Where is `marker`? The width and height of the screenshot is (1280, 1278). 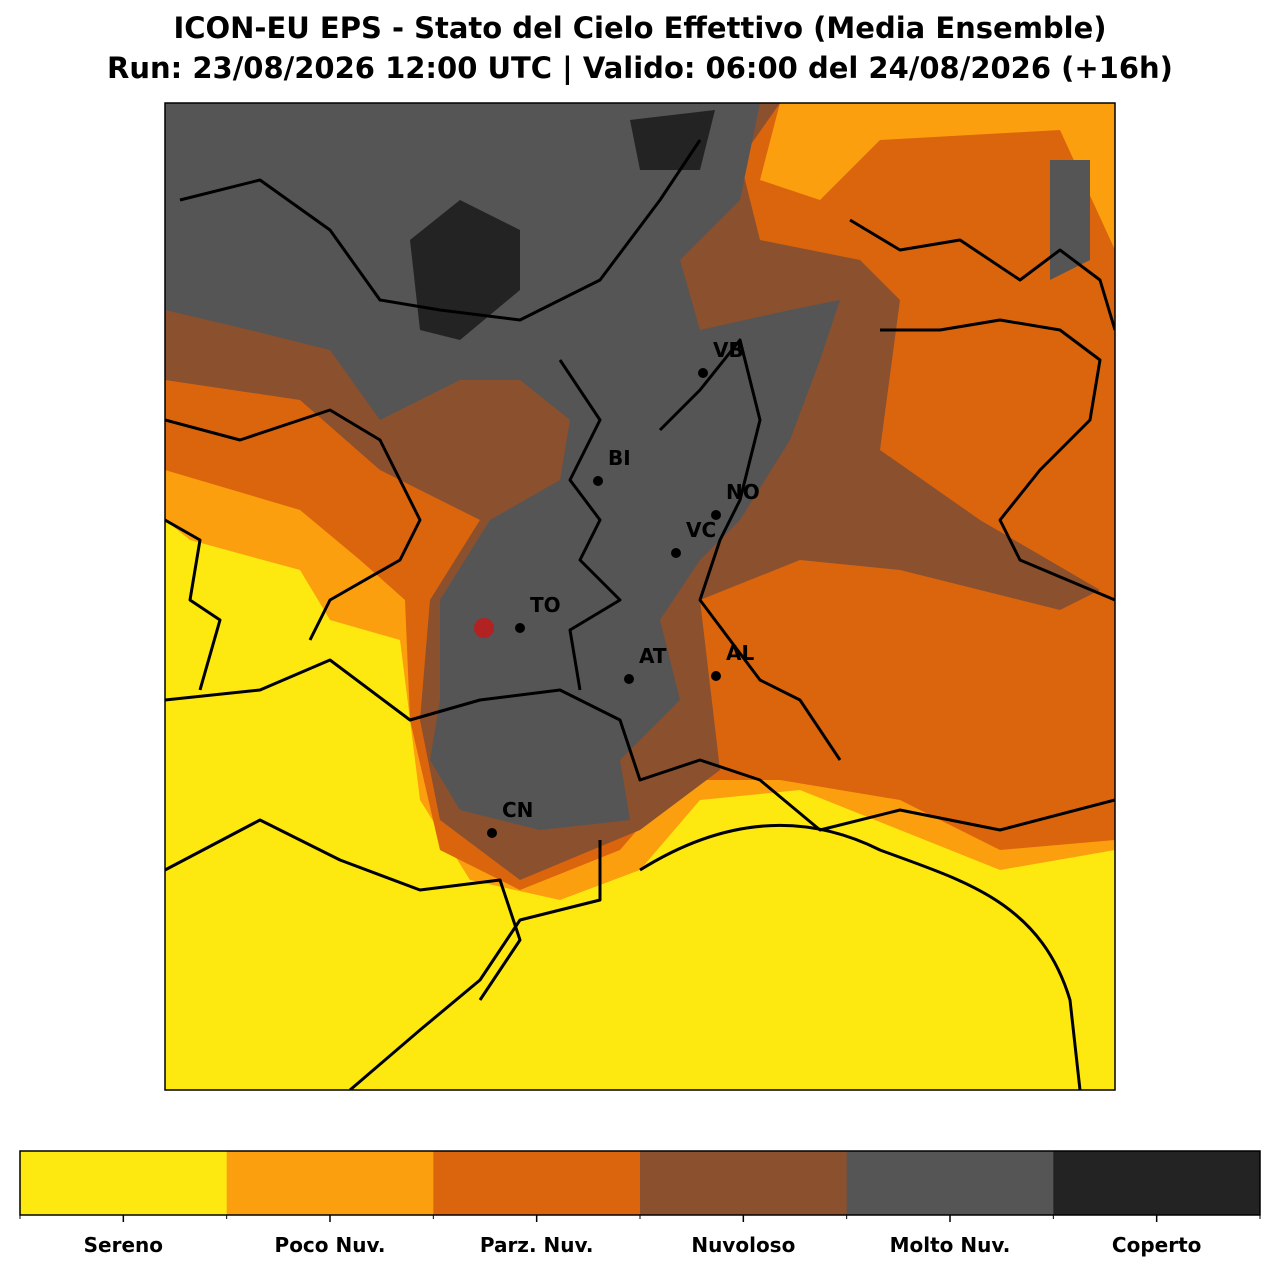
marker is located at coordinates (484, 628).